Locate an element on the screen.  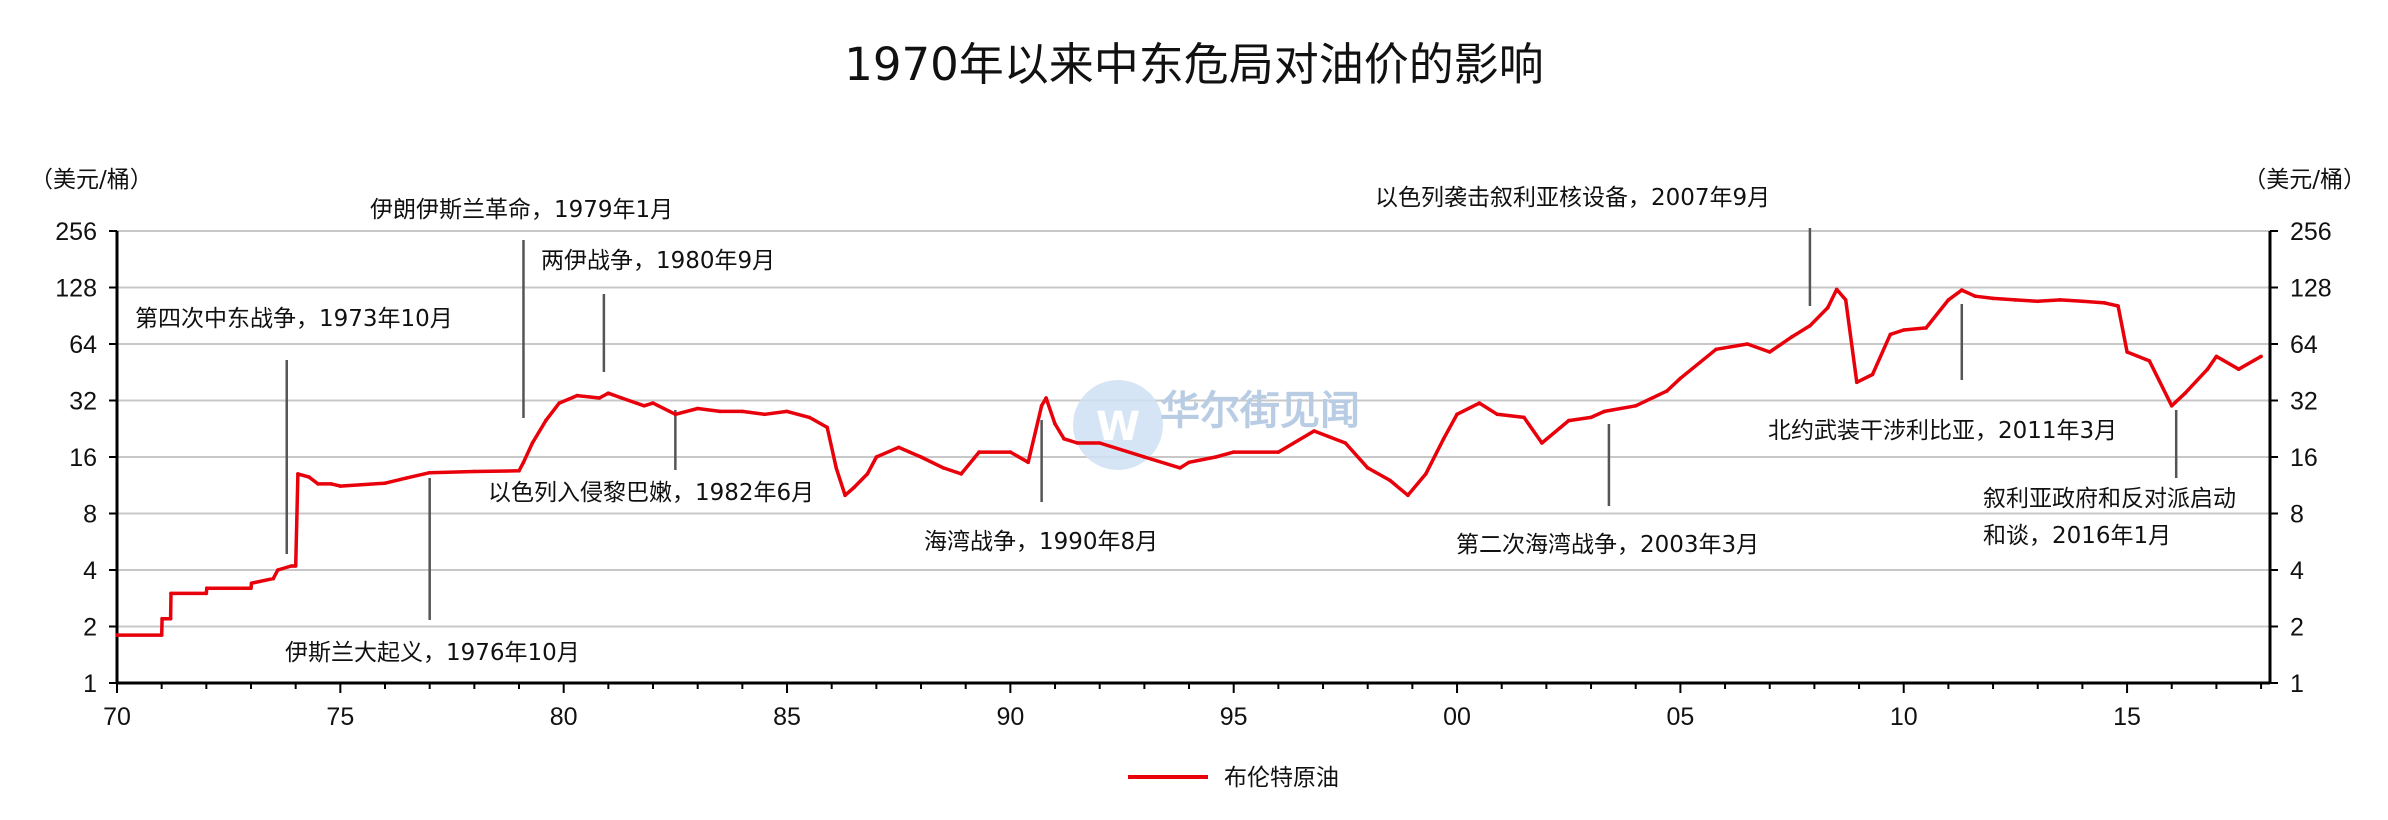
annotation-label: 海湾战争，1990年8月 is located at coordinates (1041, 542).